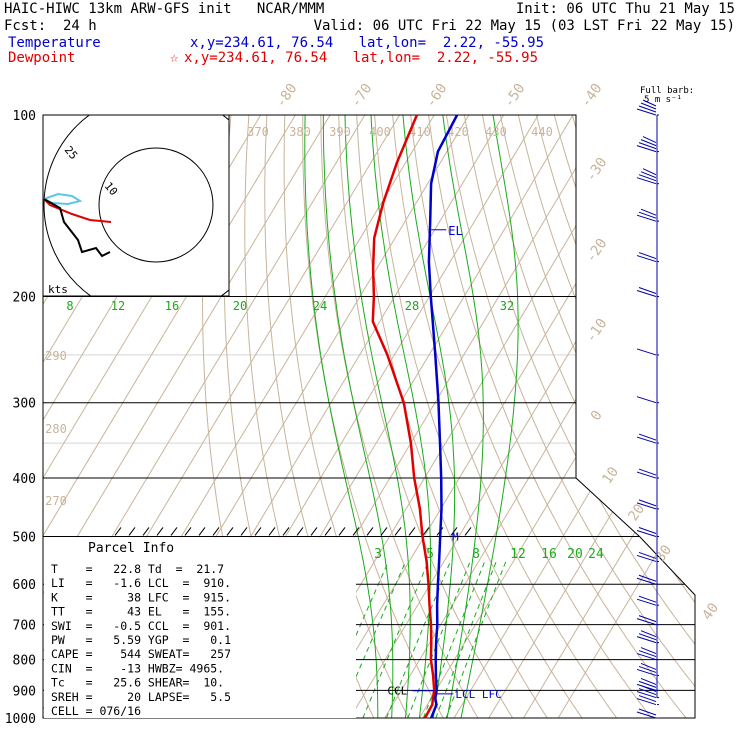  Describe the element at coordinates (437, 96) in the screenshot. I see `isotherm-label: -60` at that location.